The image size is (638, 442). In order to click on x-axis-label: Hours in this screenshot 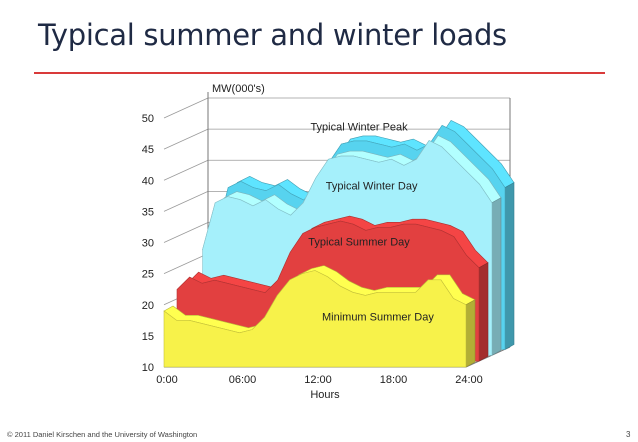, I will do `click(325, 395)`.